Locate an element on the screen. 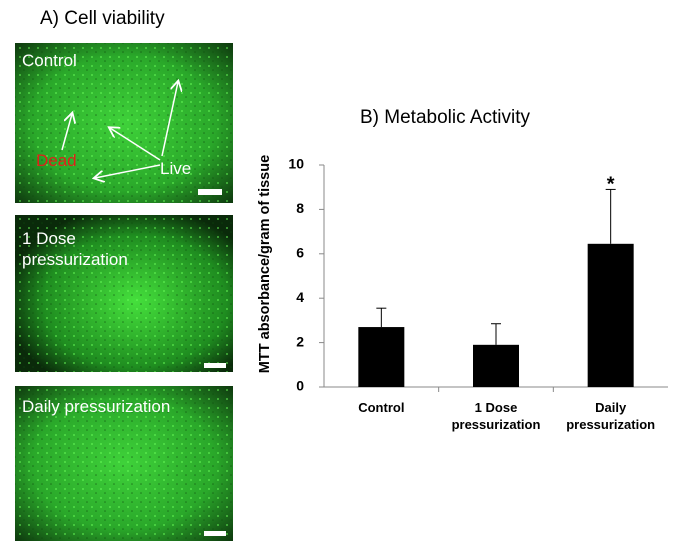  y-tick-label: 2 is located at coordinates (300, 341).